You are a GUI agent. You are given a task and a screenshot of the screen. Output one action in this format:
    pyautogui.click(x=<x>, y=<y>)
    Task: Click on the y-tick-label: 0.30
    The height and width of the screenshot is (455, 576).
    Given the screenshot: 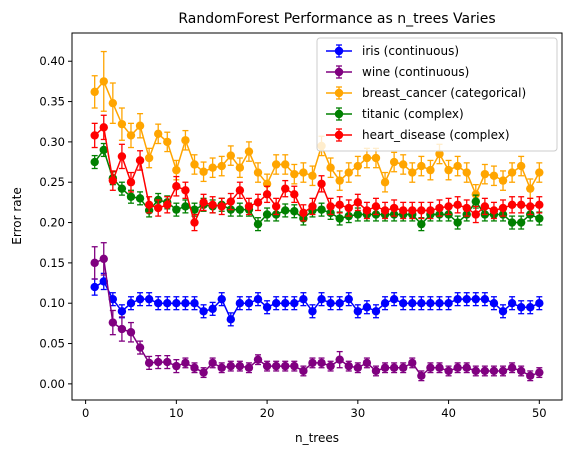 What is the action you would take?
    pyautogui.click(x=52, y=142)
    